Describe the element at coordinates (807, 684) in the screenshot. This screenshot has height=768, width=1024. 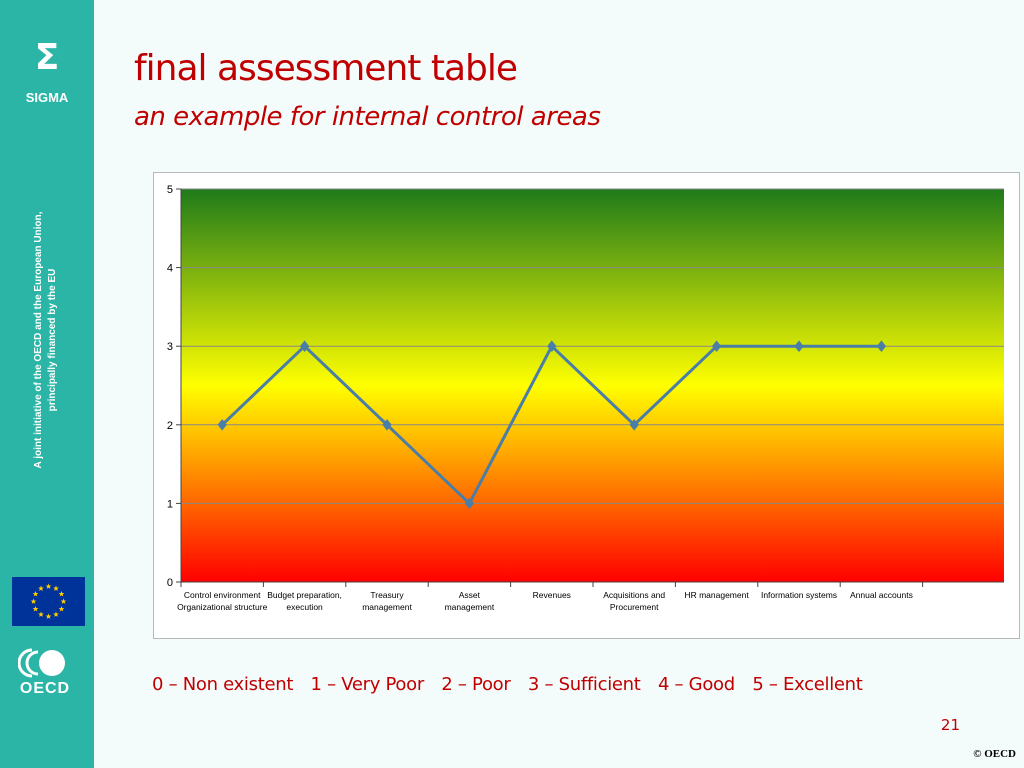
I see `scale-item-5: 5 – Excellent` at that location.